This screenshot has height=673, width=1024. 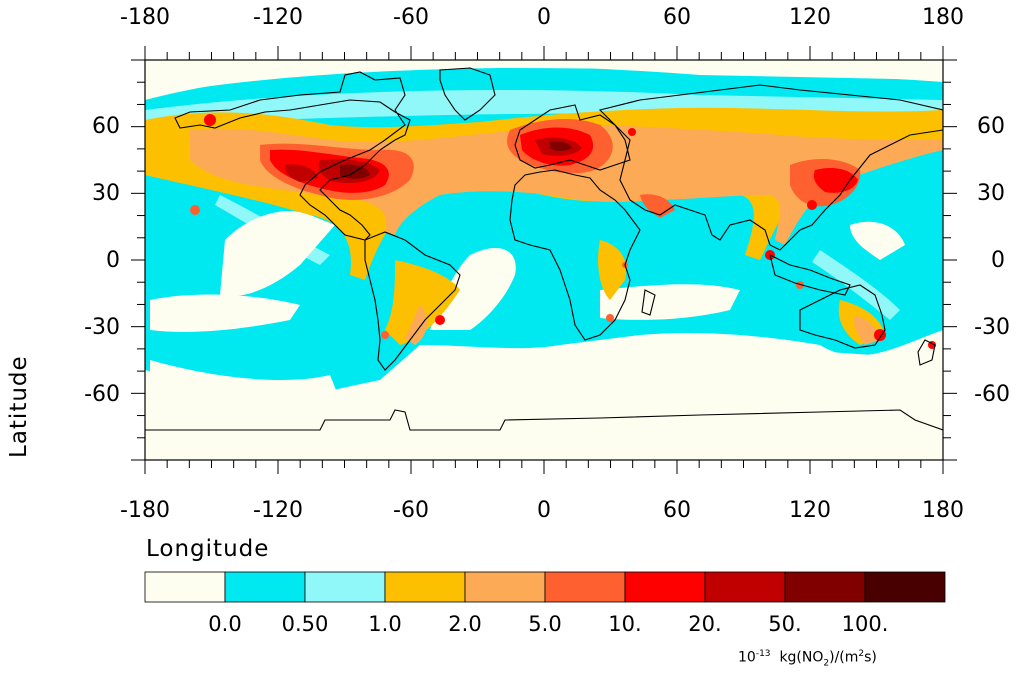 What do you see at coordinates (106, 126) in the screenshot?
I see `y-tick-left: 60` at bounding box center [106, 126].